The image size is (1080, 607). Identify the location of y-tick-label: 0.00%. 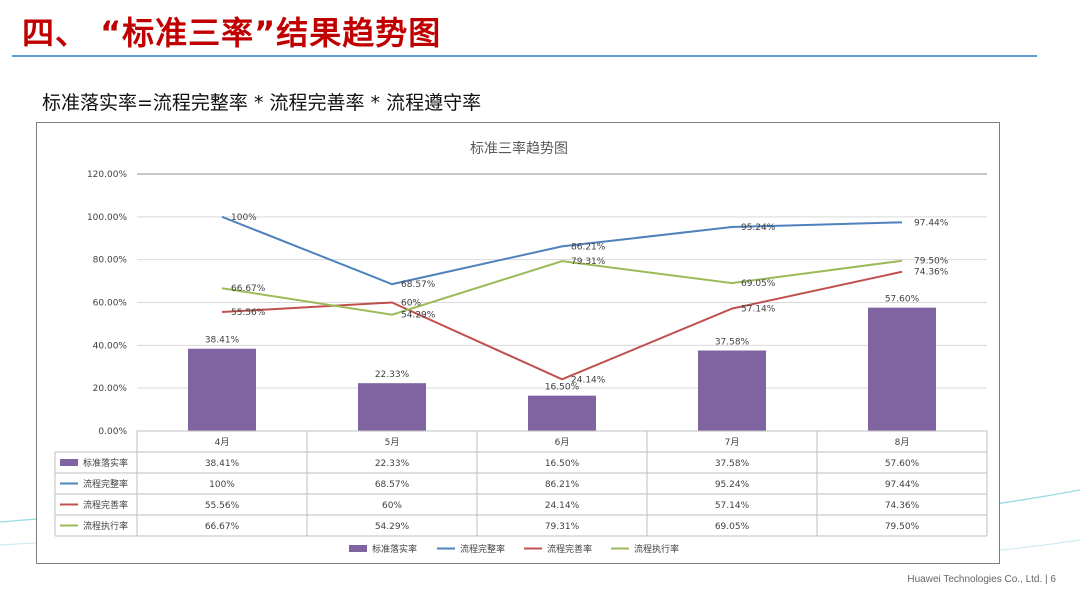
(112, 432).